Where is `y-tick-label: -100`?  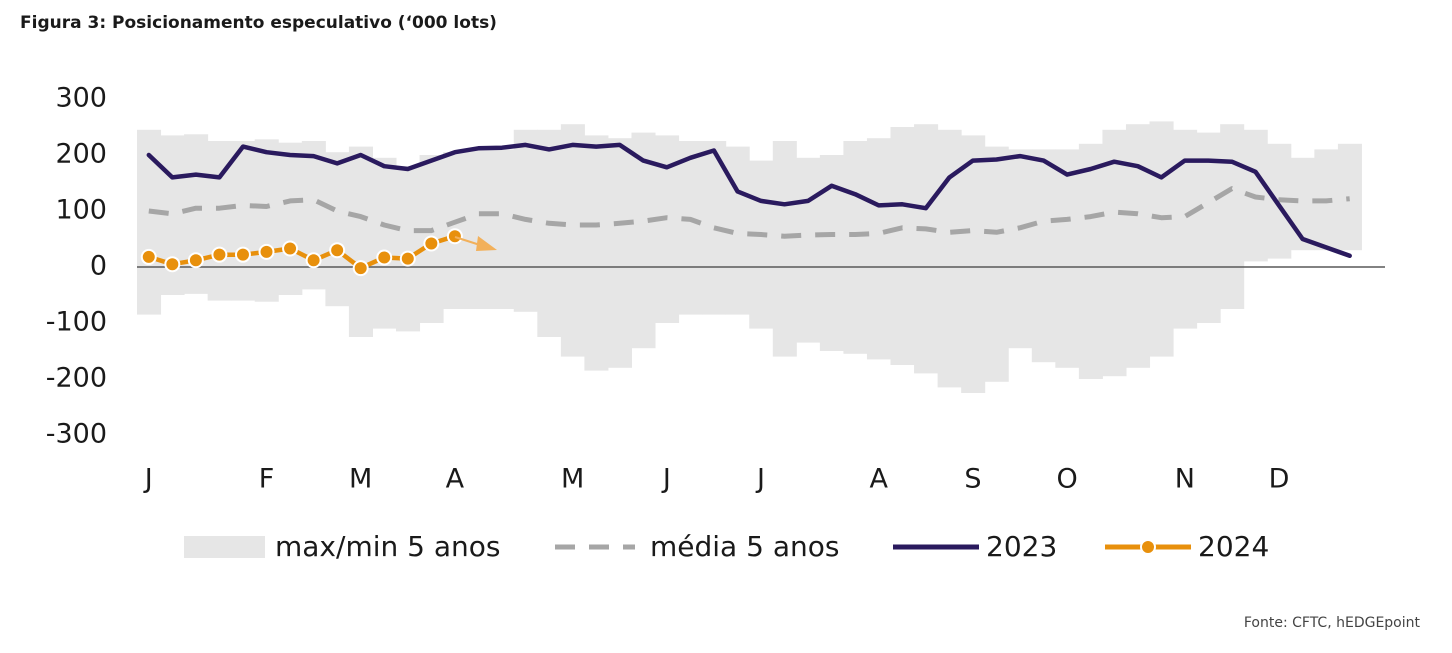
y-tick-label: -100 is located at coordinates (76, 322).